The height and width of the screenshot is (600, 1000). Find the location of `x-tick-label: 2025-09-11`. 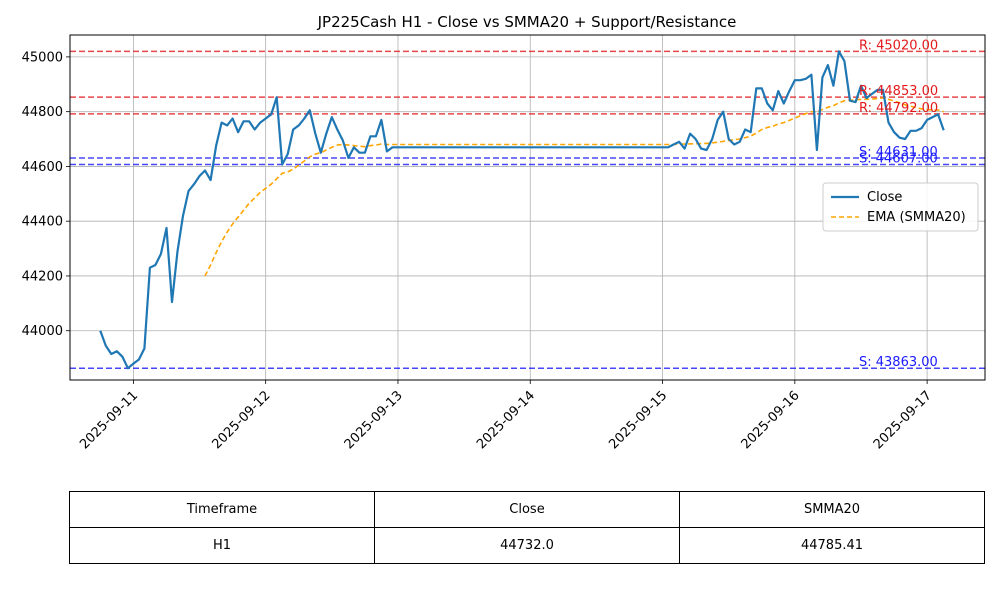

x-tick-label: 2025-09-11 is located at coordinates (109, 420).